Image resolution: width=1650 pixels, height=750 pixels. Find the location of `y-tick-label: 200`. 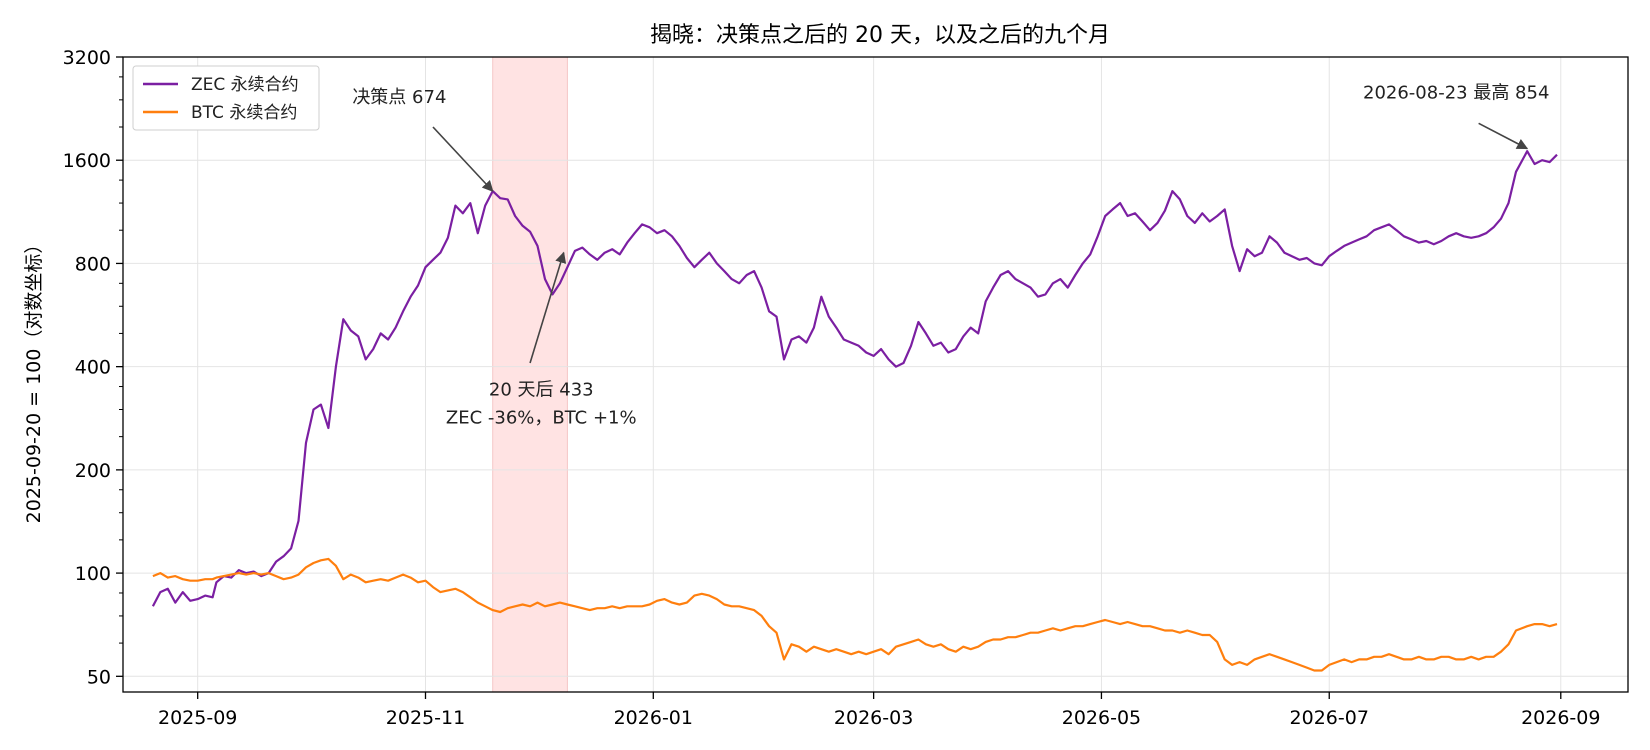

y-tick-label: 200 is located at coordinates (93, 471).